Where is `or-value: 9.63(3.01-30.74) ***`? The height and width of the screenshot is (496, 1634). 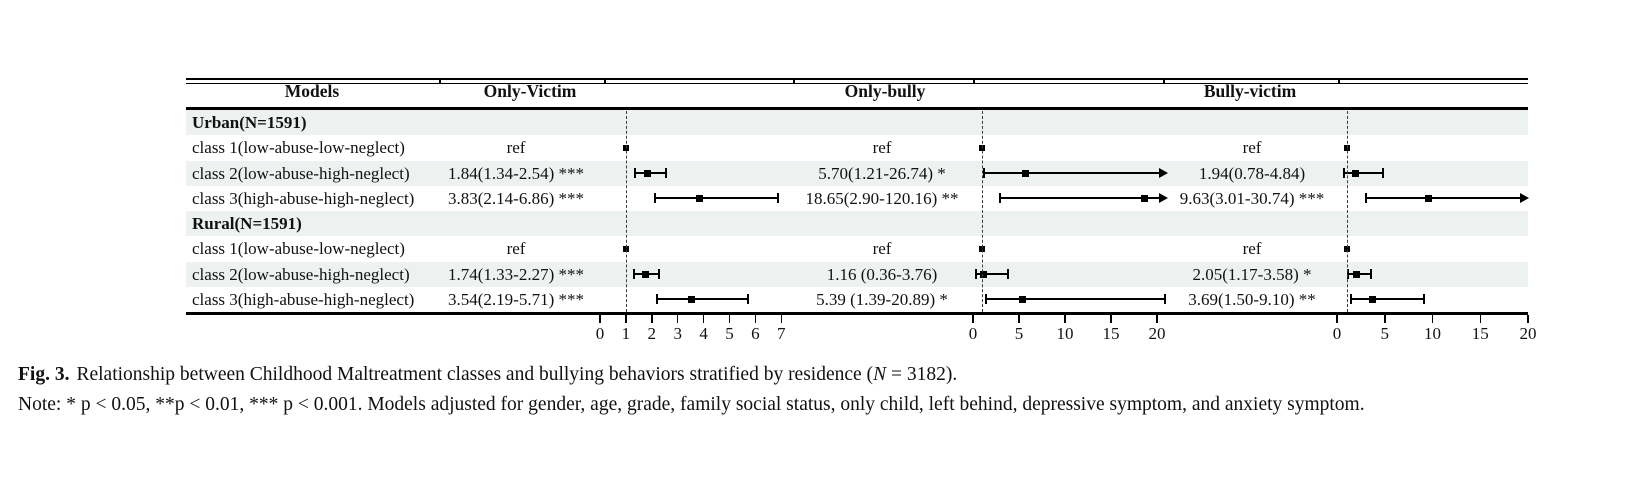
or-value: 9.63(3.01-30.74) *** is located at coordinates (1252, 198).